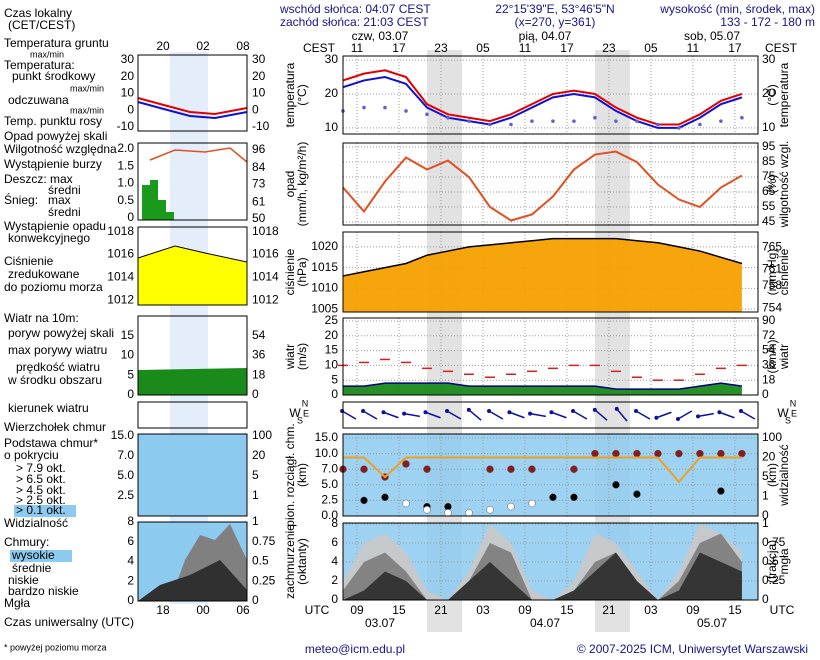 The image size is (820, 660). What do you see at coordinates (158, 200) in the screenshot?
I see `mini-rain` at bounding box center [158, 200].